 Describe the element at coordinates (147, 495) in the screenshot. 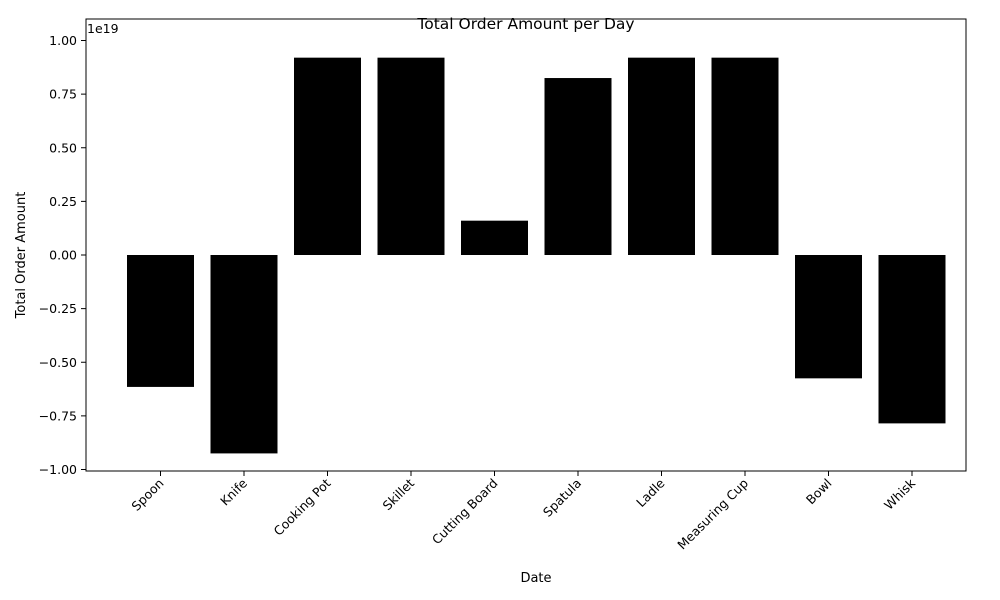

I see `x-tick-label: Spoon` at that location.